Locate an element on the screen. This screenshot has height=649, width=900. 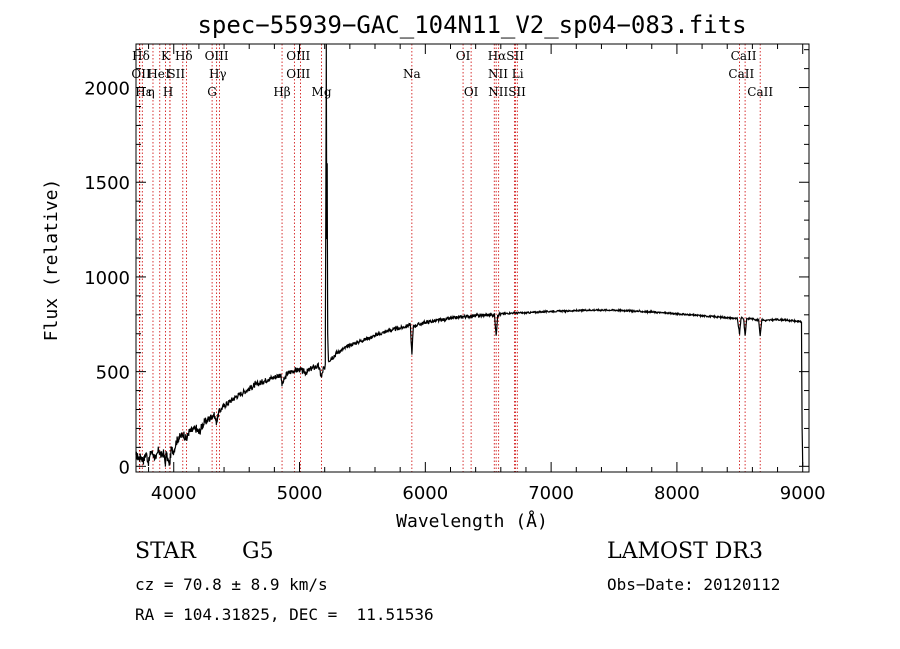
object-class: STAR is located at coordinates (165, 551).